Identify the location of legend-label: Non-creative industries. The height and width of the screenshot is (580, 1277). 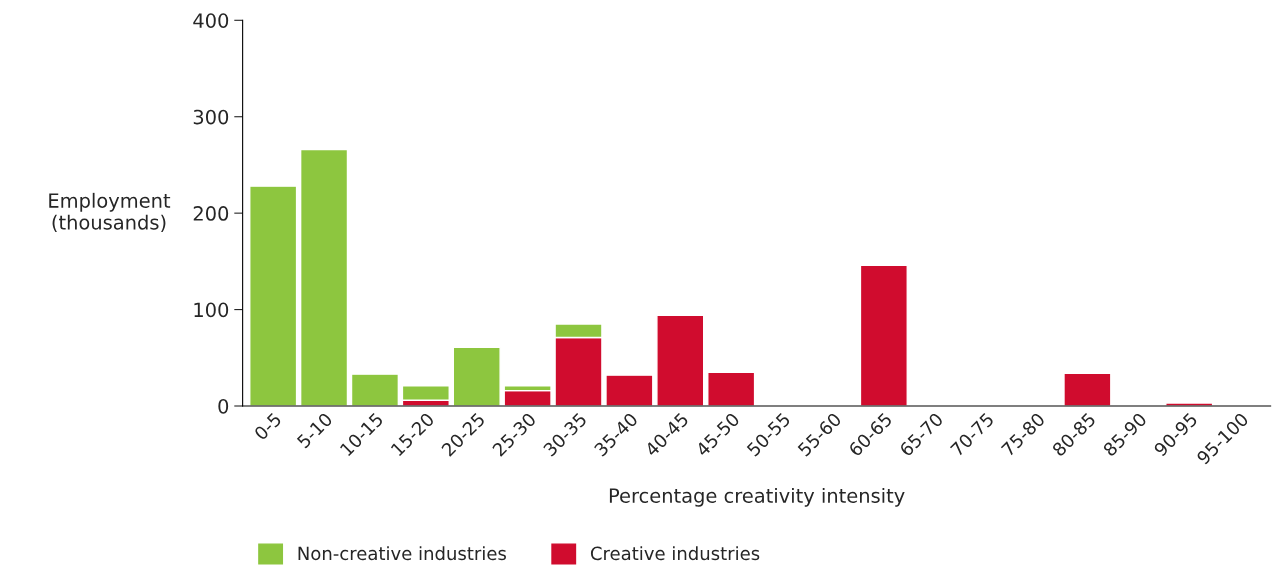
(402, 553).